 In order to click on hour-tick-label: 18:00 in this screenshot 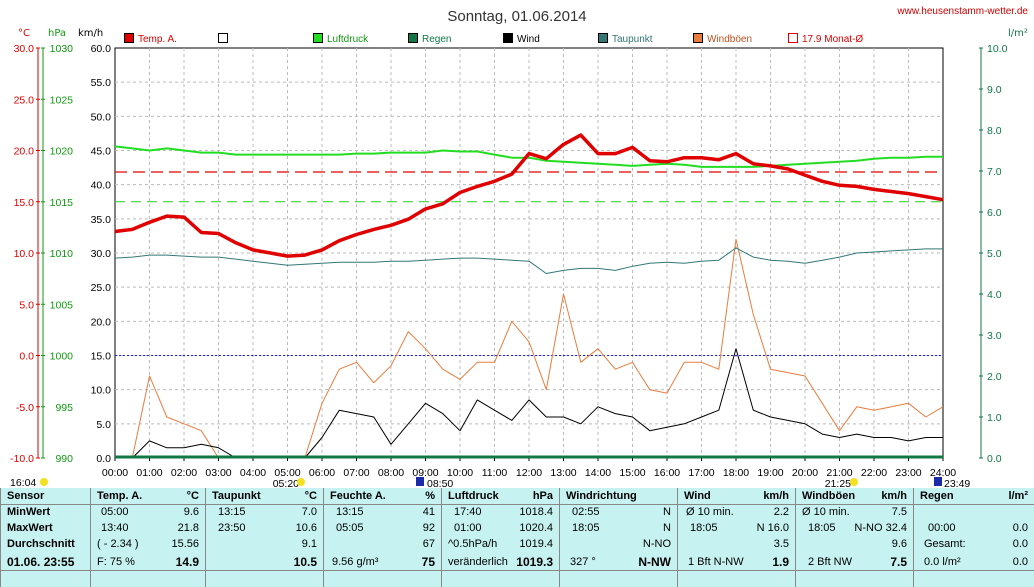, I will do `click(736, 473)`.